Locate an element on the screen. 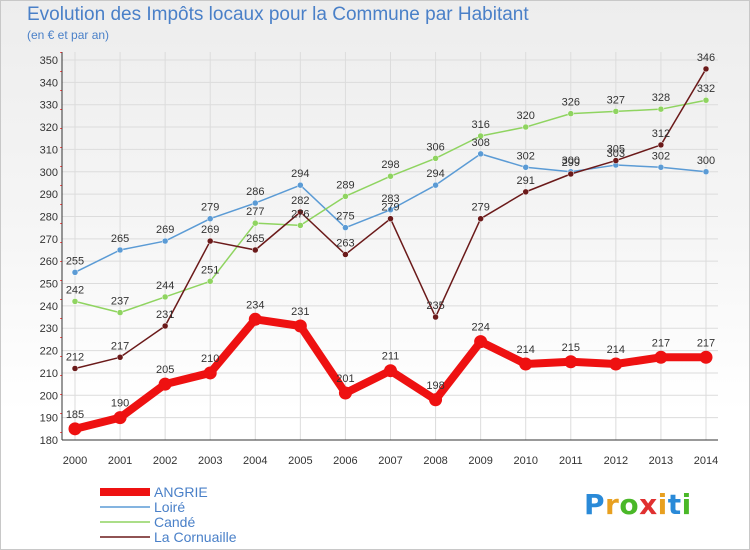 This screenshot has height=550, width=750. data-label: 212 is located at coordinates (75, 357).